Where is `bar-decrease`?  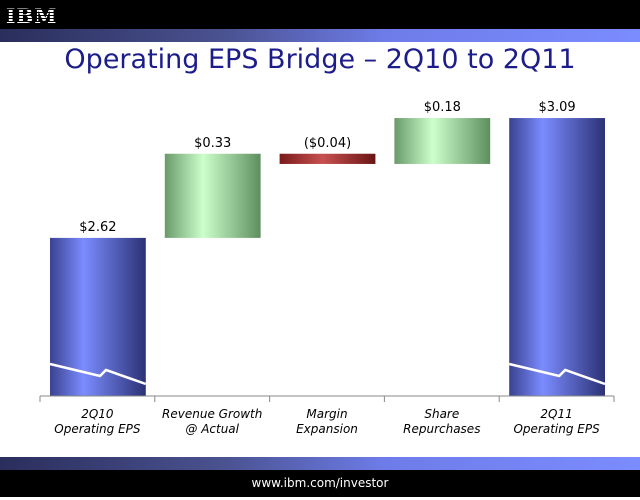 bar-decrease is located at coordinates (327, 158).